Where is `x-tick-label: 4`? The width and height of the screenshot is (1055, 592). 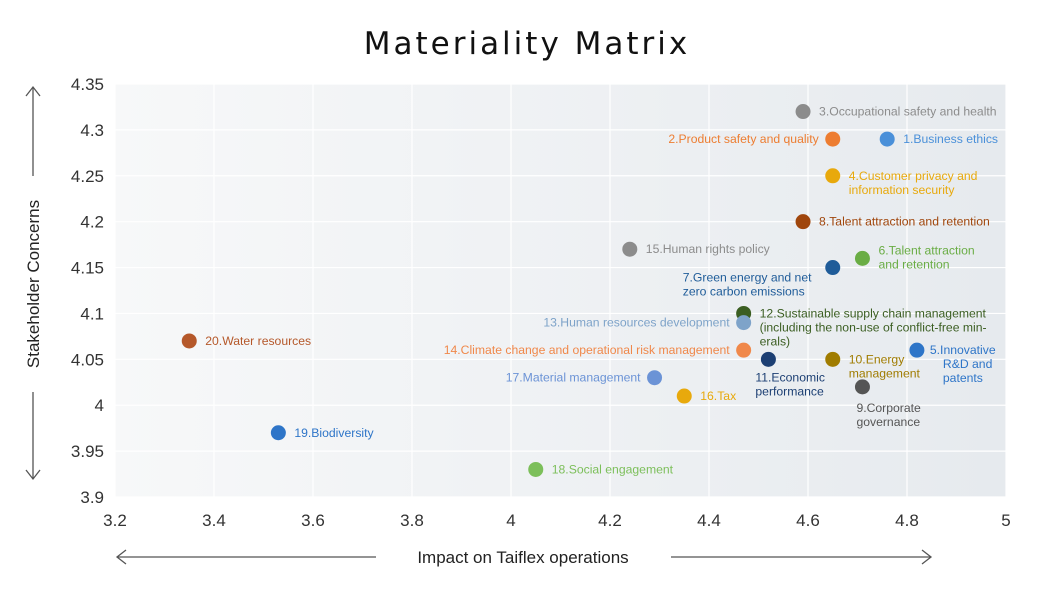
x-tick-label: 4 is located at coordinates (510, 520).